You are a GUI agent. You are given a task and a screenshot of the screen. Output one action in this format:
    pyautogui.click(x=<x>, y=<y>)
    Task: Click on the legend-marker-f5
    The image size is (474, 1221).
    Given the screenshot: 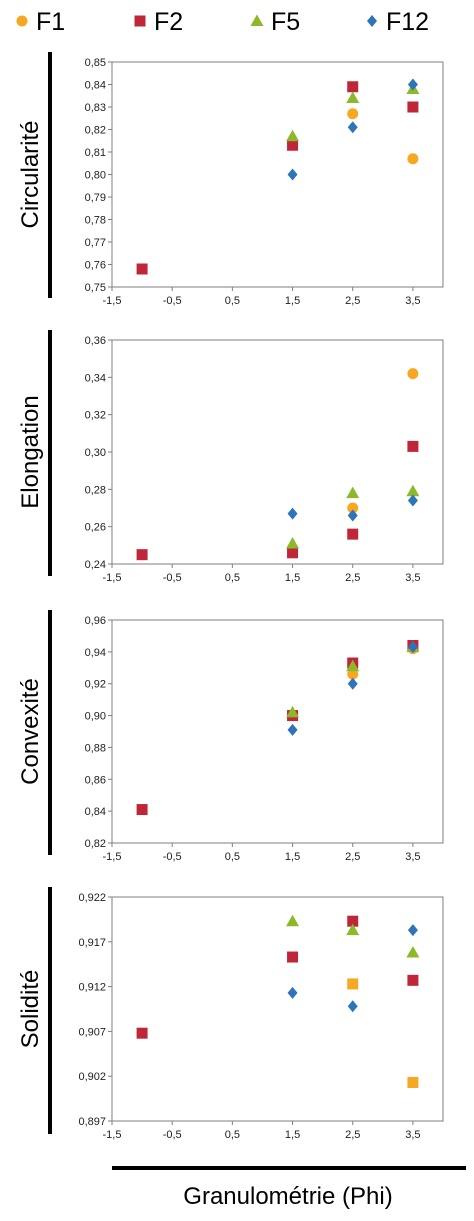 What is the action you would take?
    pyautogui.click(x=257, y=20)
    